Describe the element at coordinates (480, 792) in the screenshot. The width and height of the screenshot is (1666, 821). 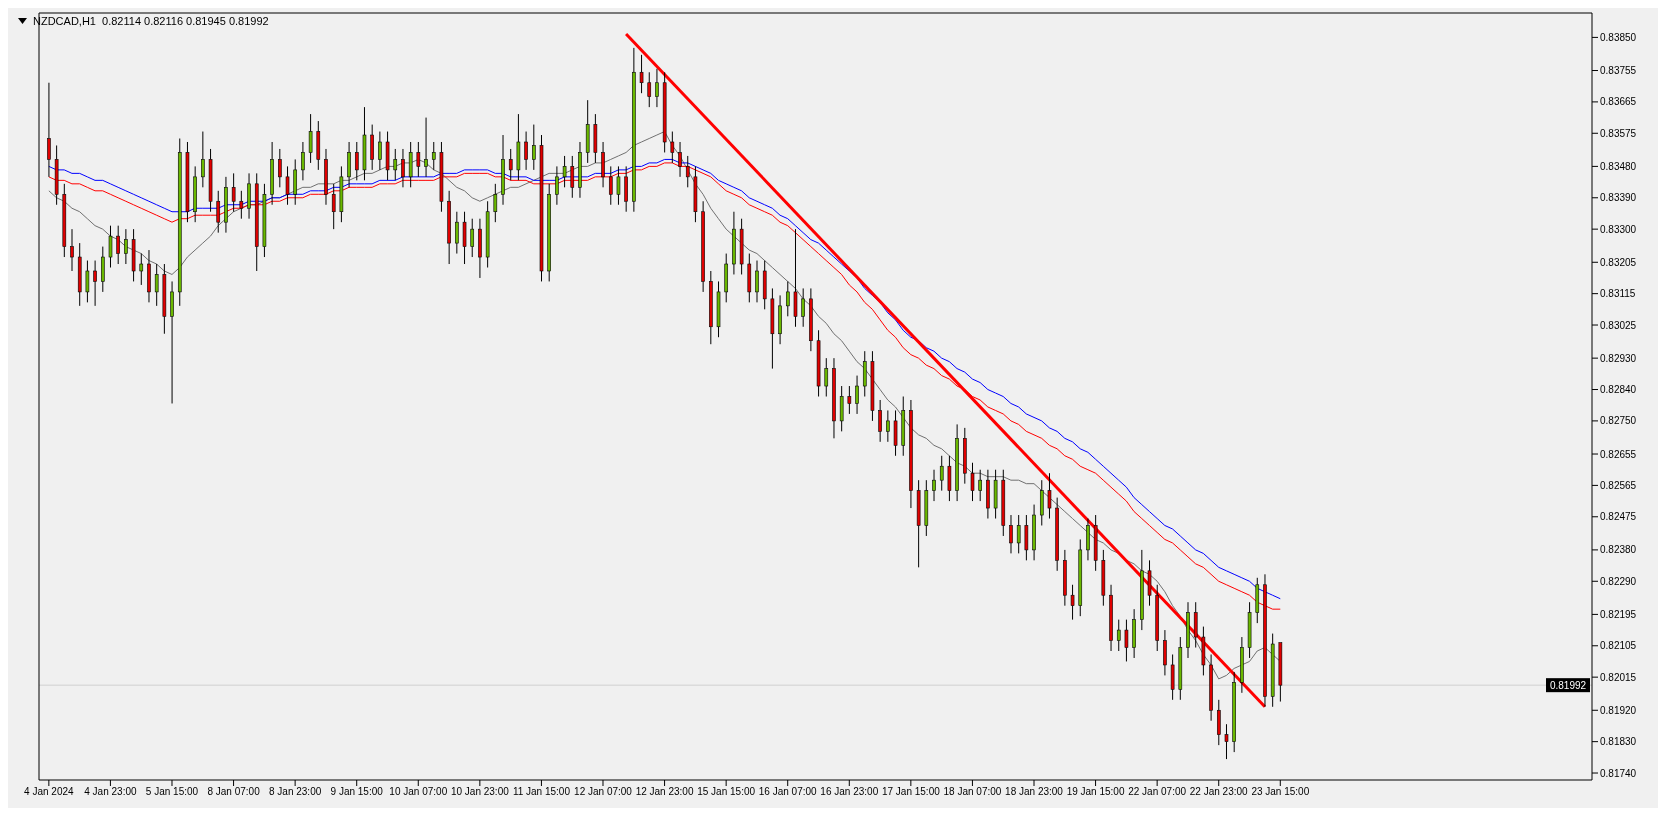
I see `x-tick-label: 10 Jan 23:00` at that location.